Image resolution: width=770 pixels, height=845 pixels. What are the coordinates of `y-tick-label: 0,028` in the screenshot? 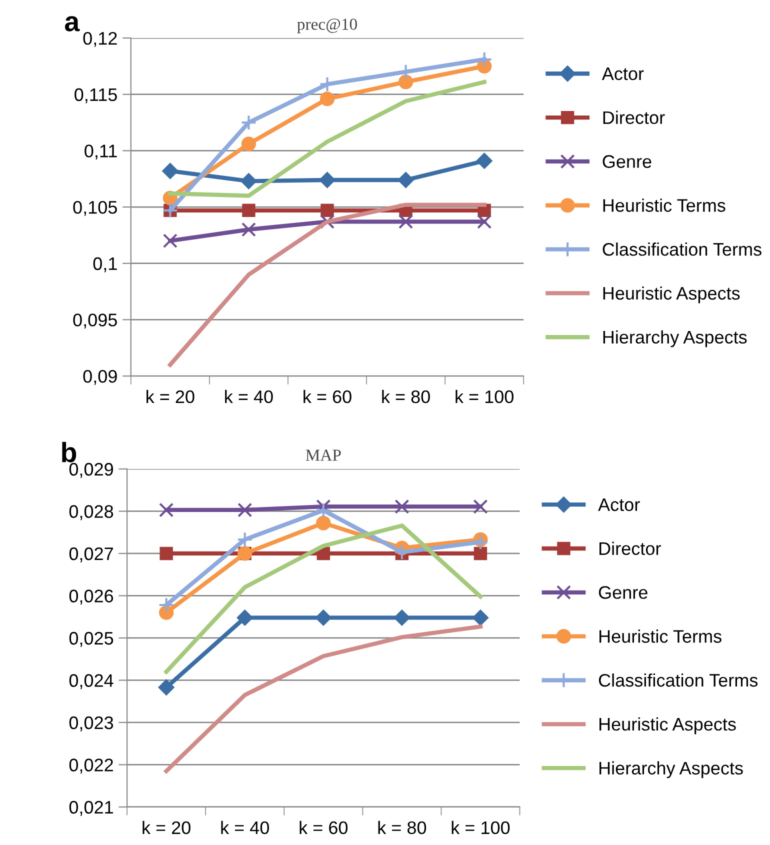 It's located at (91, 512).